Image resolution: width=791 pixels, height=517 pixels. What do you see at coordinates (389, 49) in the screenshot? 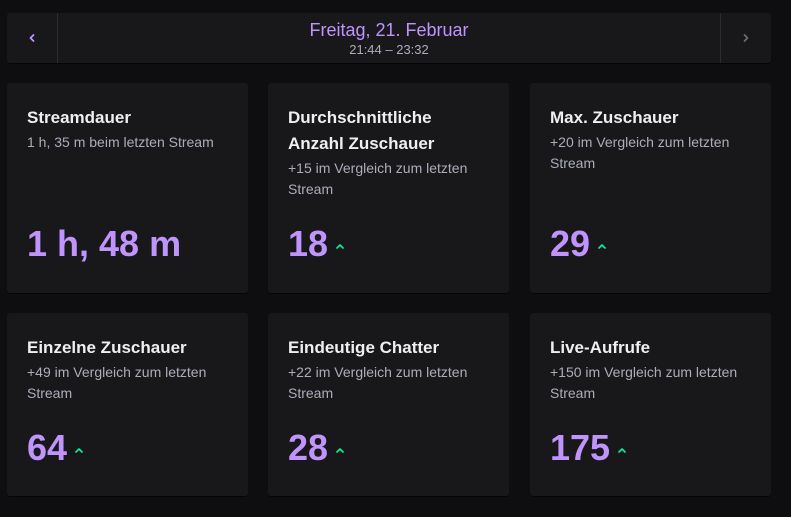
I see `stream-time-range: 21:44 – 23:32` at bounding box center [389, 49].